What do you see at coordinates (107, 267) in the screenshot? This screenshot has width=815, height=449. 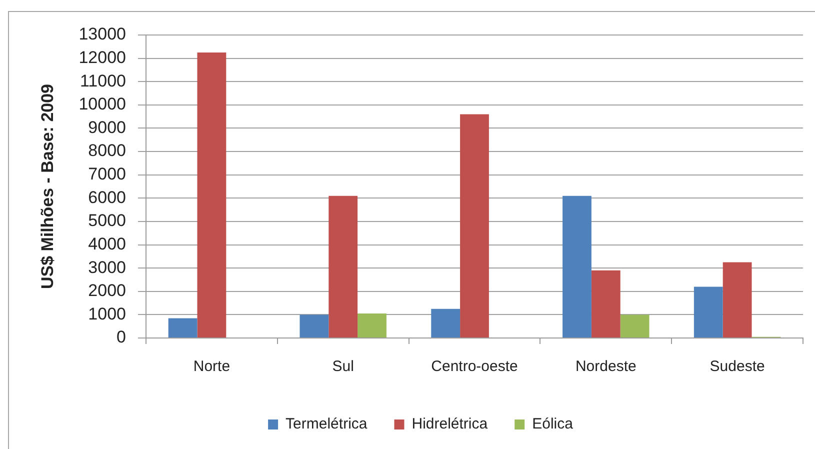 I see `y-tick-label: 3000` at bounding box center [107, 267].